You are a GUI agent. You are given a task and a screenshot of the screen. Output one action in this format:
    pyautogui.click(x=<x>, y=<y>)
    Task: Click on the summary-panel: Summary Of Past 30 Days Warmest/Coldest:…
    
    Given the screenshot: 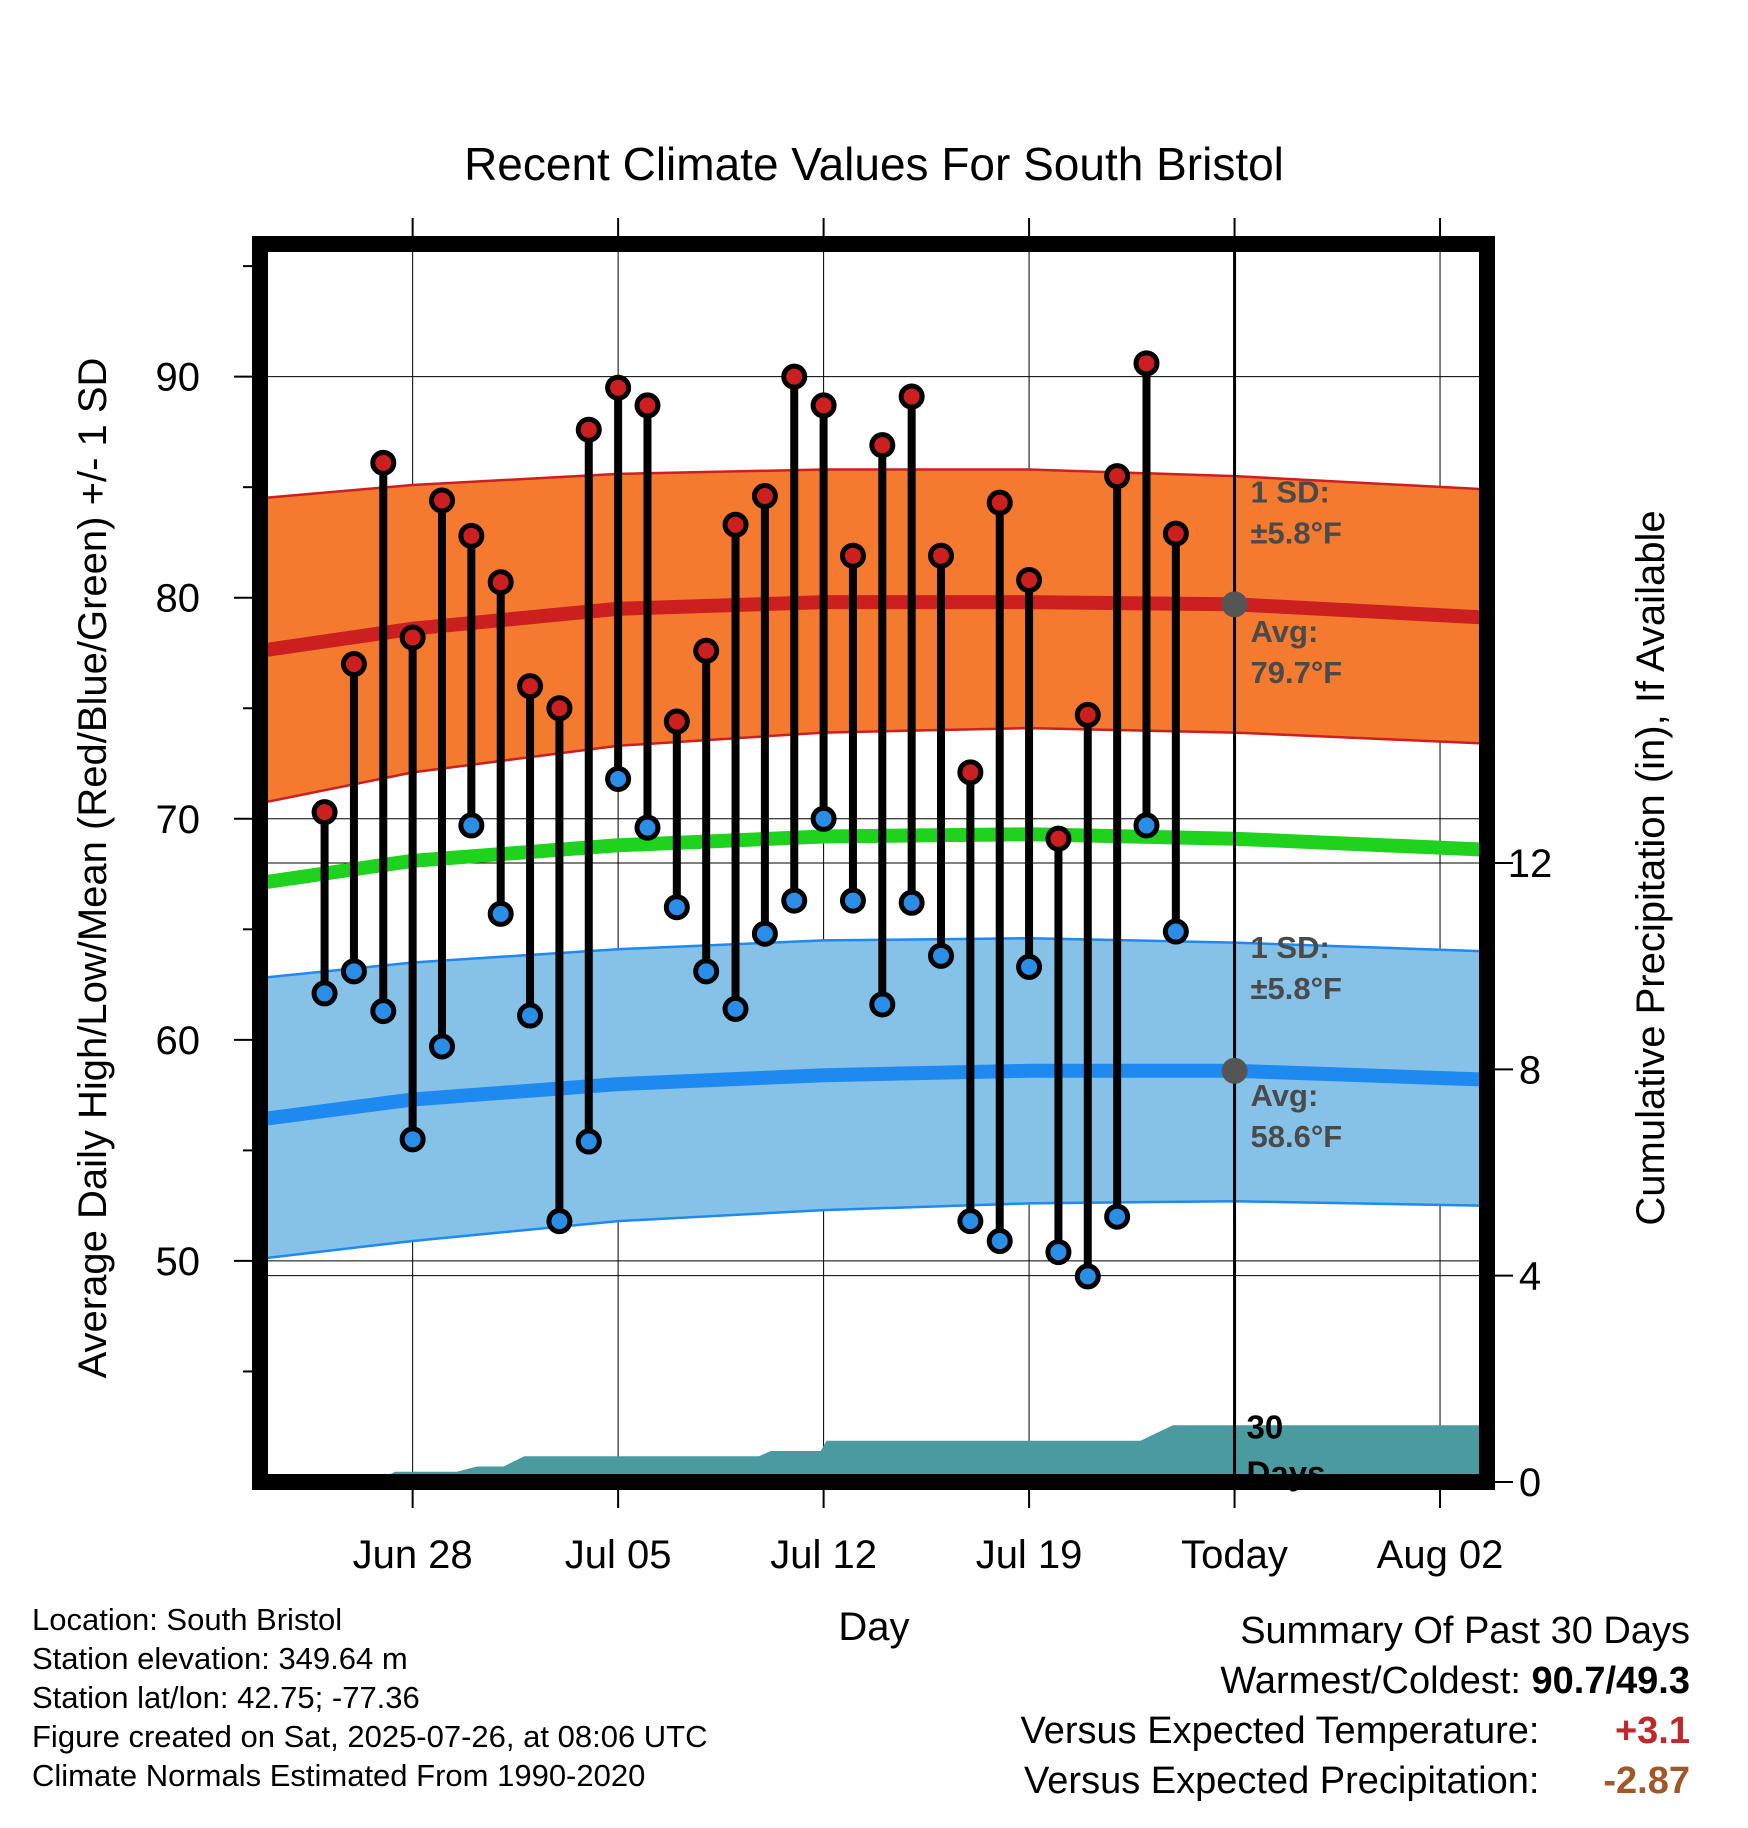 What is the action you would take?
    pyautogui.click(x=1355, y=1706)
    